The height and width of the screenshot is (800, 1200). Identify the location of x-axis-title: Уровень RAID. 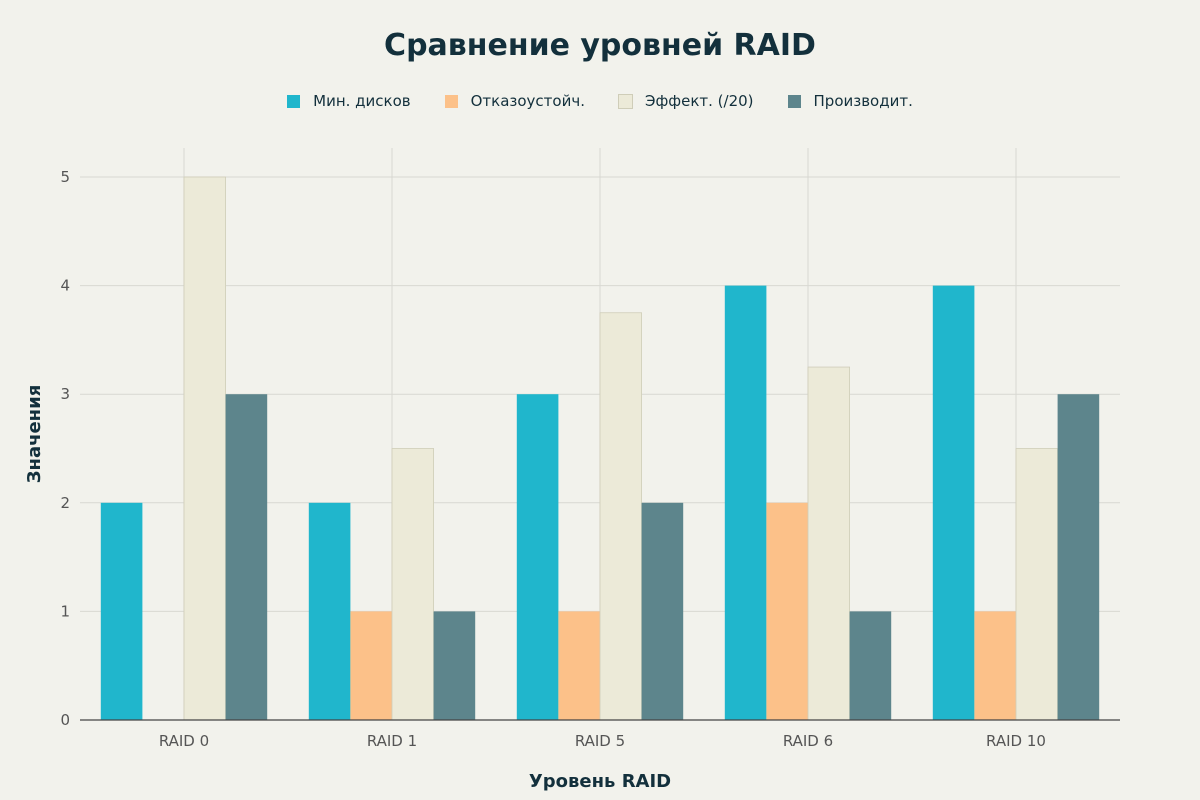
(600, 781).